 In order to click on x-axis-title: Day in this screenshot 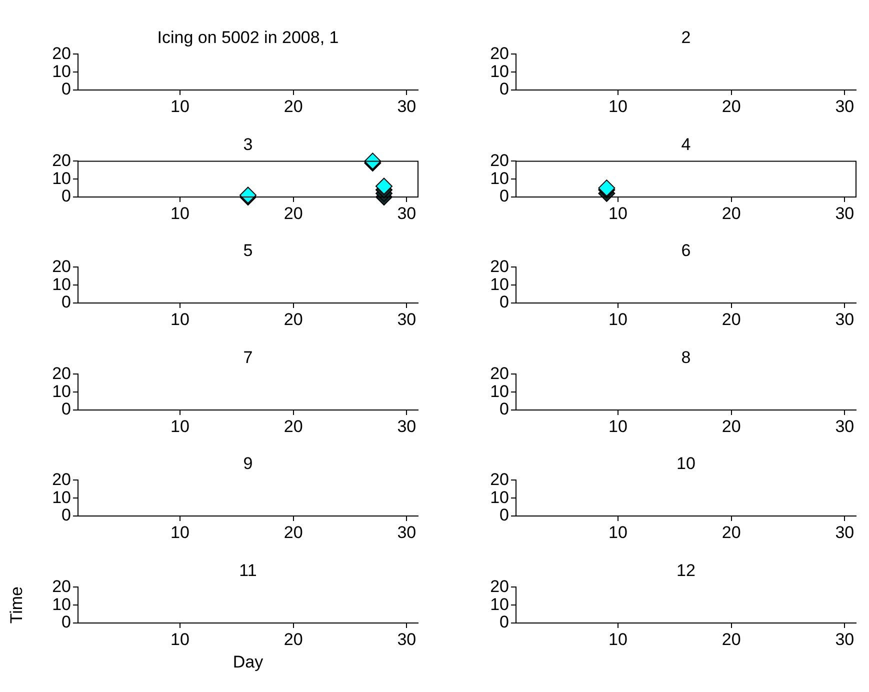, I will do `click(248, 661)`.